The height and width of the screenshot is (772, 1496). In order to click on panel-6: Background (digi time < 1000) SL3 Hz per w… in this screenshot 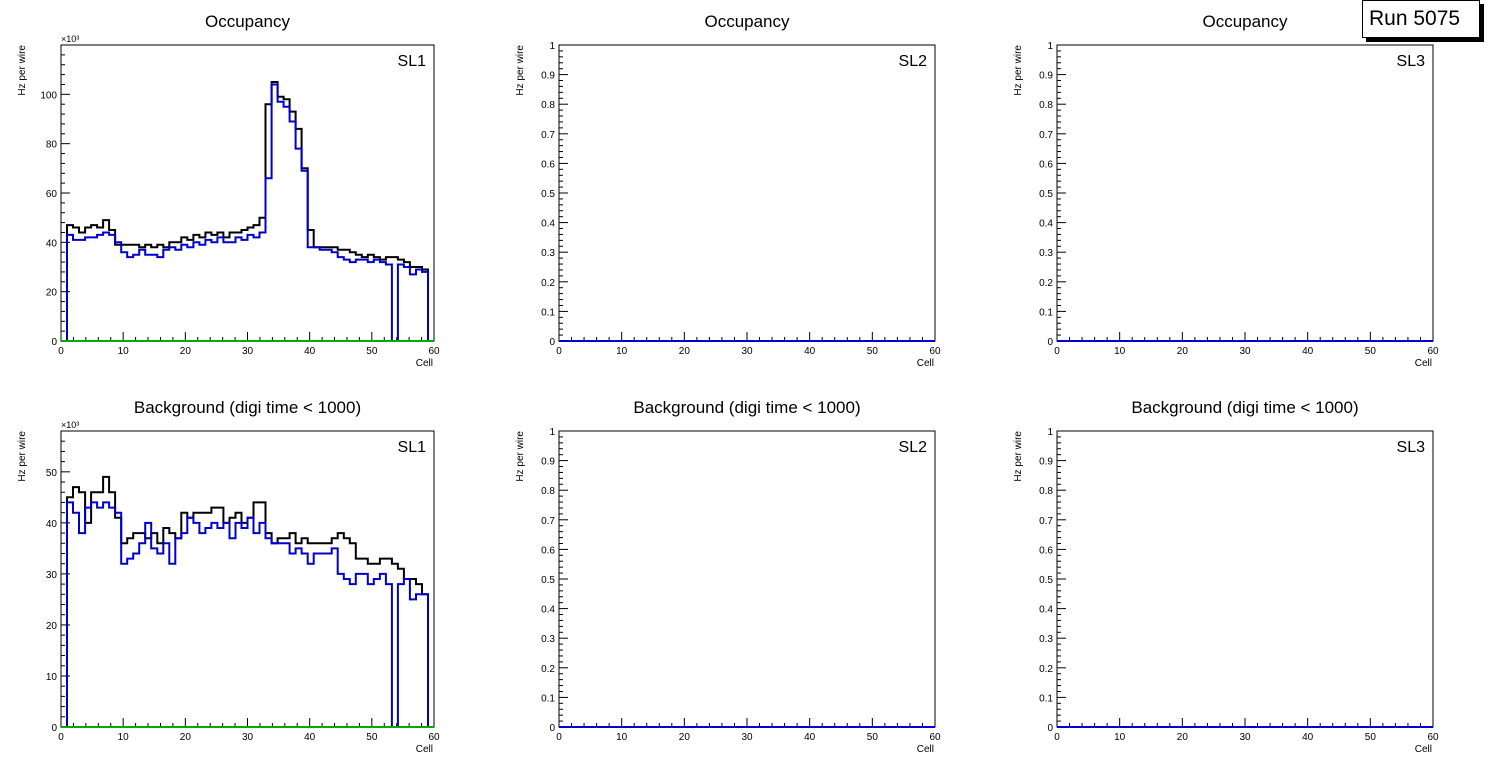, I will do `click(1226, 576)`.